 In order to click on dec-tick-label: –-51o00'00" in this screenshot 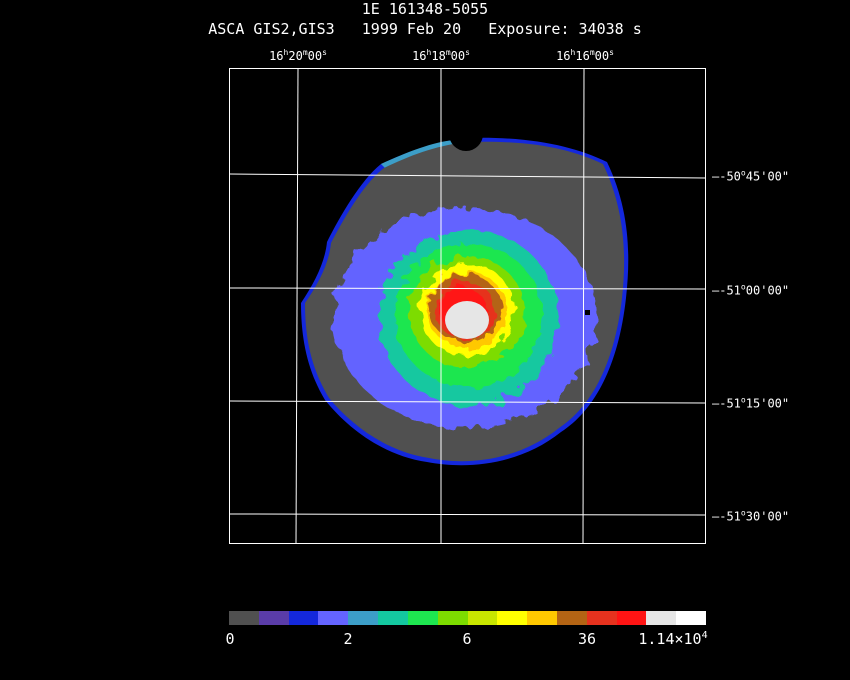, I will do `click(751, 290)`.